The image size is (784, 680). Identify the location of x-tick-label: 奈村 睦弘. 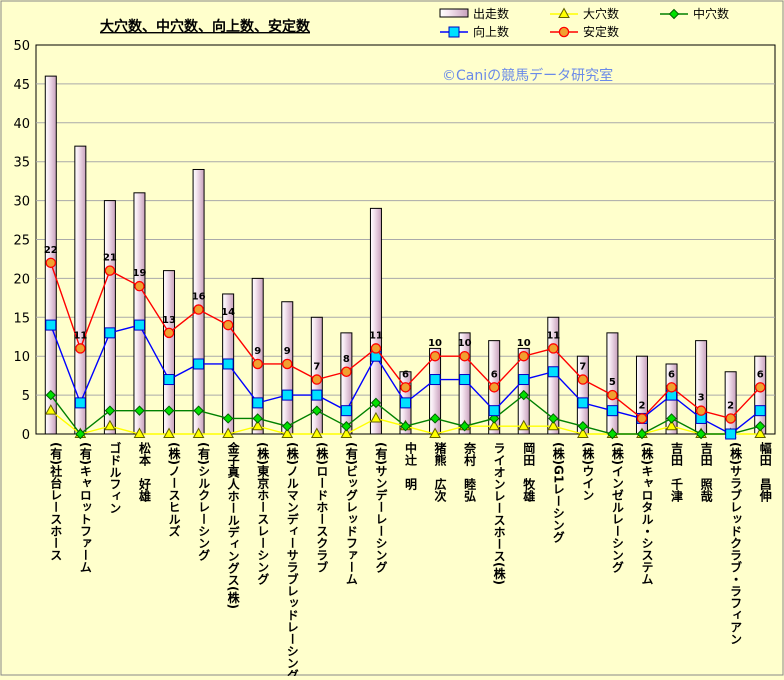
(470, 472).